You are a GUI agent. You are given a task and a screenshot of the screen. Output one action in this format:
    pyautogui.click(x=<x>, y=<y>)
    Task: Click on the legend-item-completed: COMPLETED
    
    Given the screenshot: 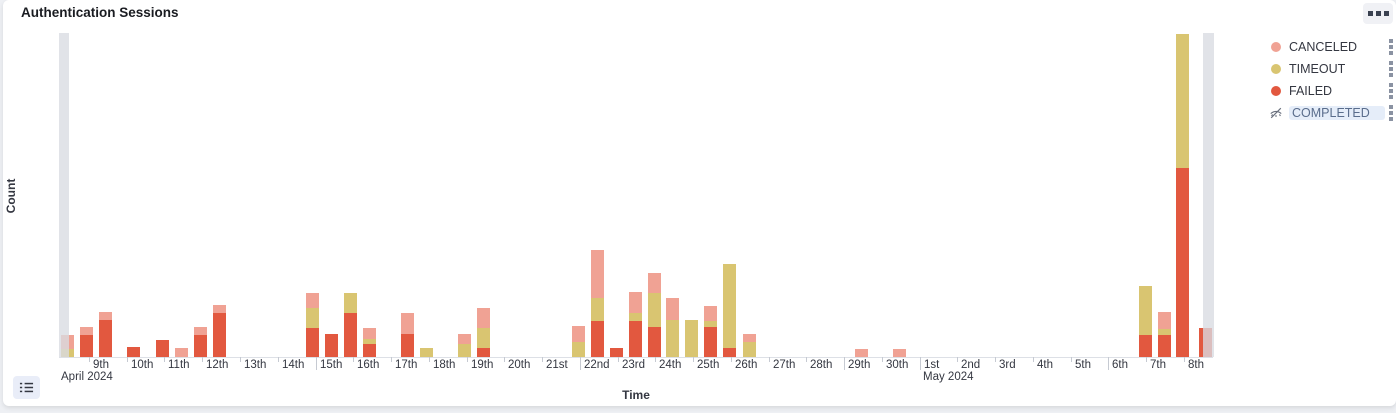 What is the action you would take?
    pyautogui.click(x=1331, y=113)
    